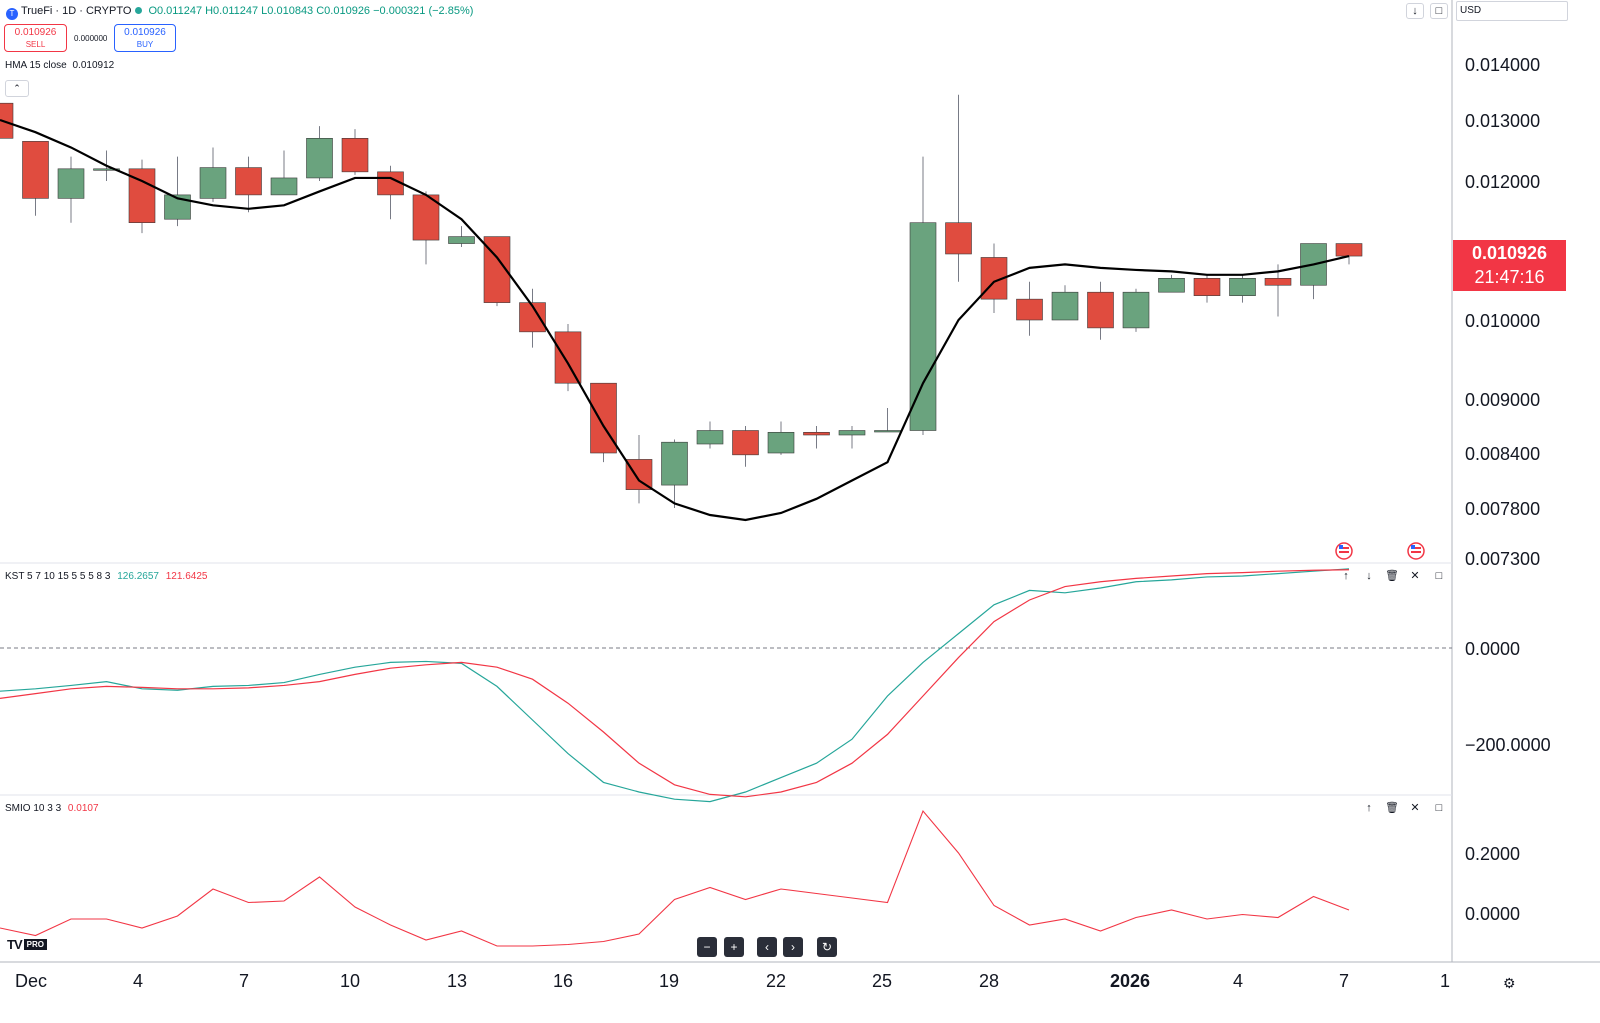 This screenshot has height=1023, width=1600. What do you see at coordinates (827, 947) in the screenshot?
I see `reset-icon: ↻` at bounding box center [827, 947].